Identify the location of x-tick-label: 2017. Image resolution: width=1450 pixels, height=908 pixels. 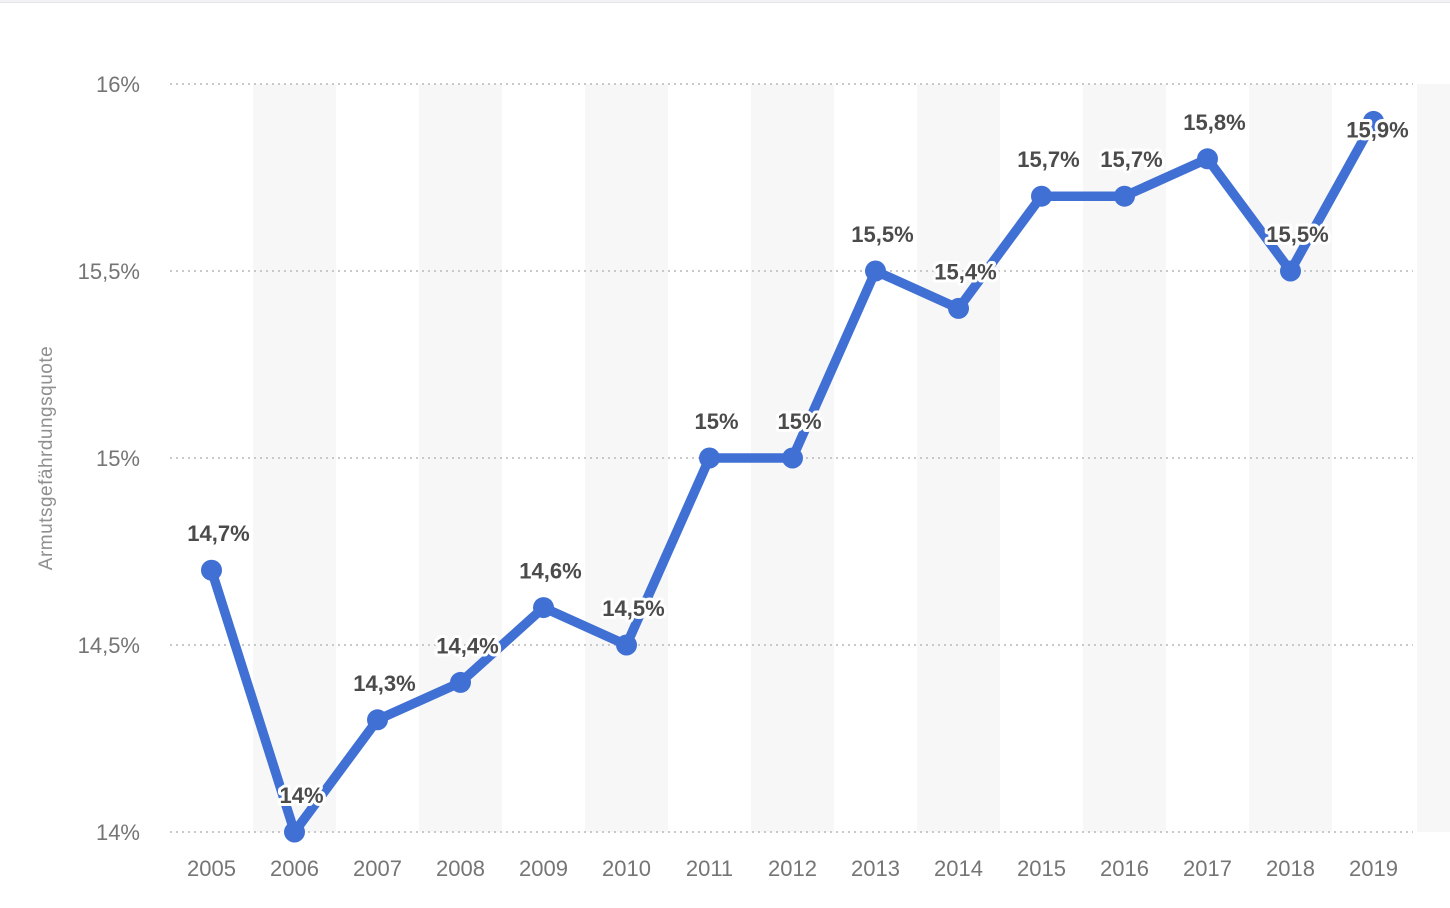
(1207, 868).